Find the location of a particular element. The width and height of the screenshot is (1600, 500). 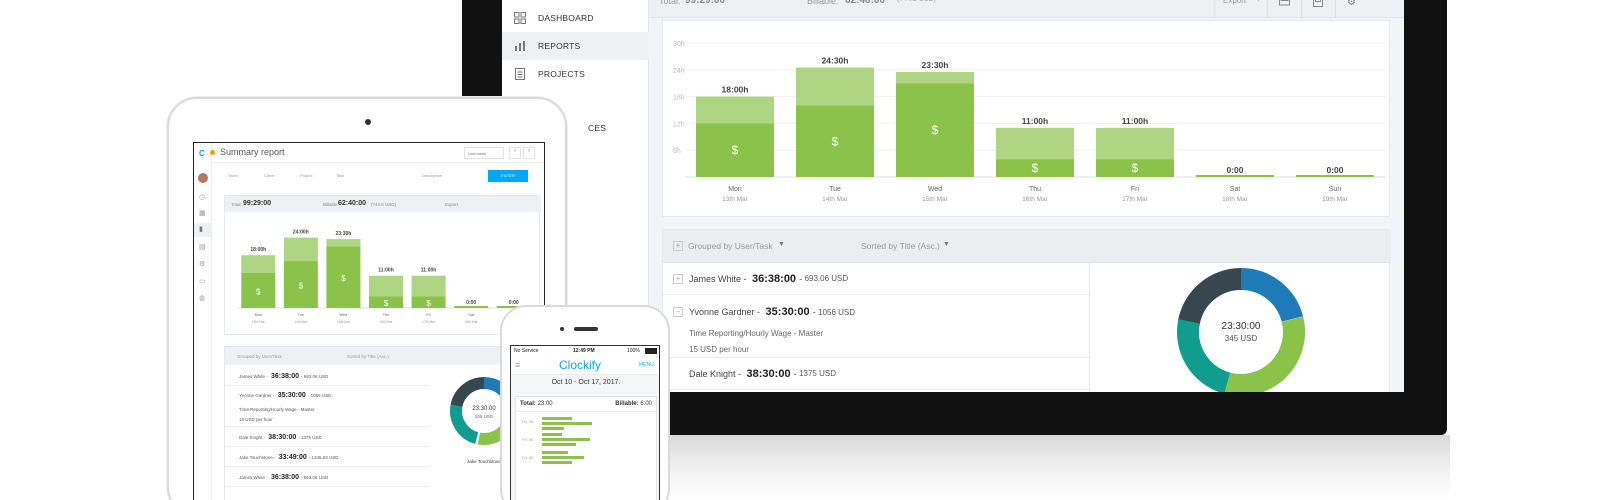

billable-value: 6:00 is located at coordinates (646, 404).